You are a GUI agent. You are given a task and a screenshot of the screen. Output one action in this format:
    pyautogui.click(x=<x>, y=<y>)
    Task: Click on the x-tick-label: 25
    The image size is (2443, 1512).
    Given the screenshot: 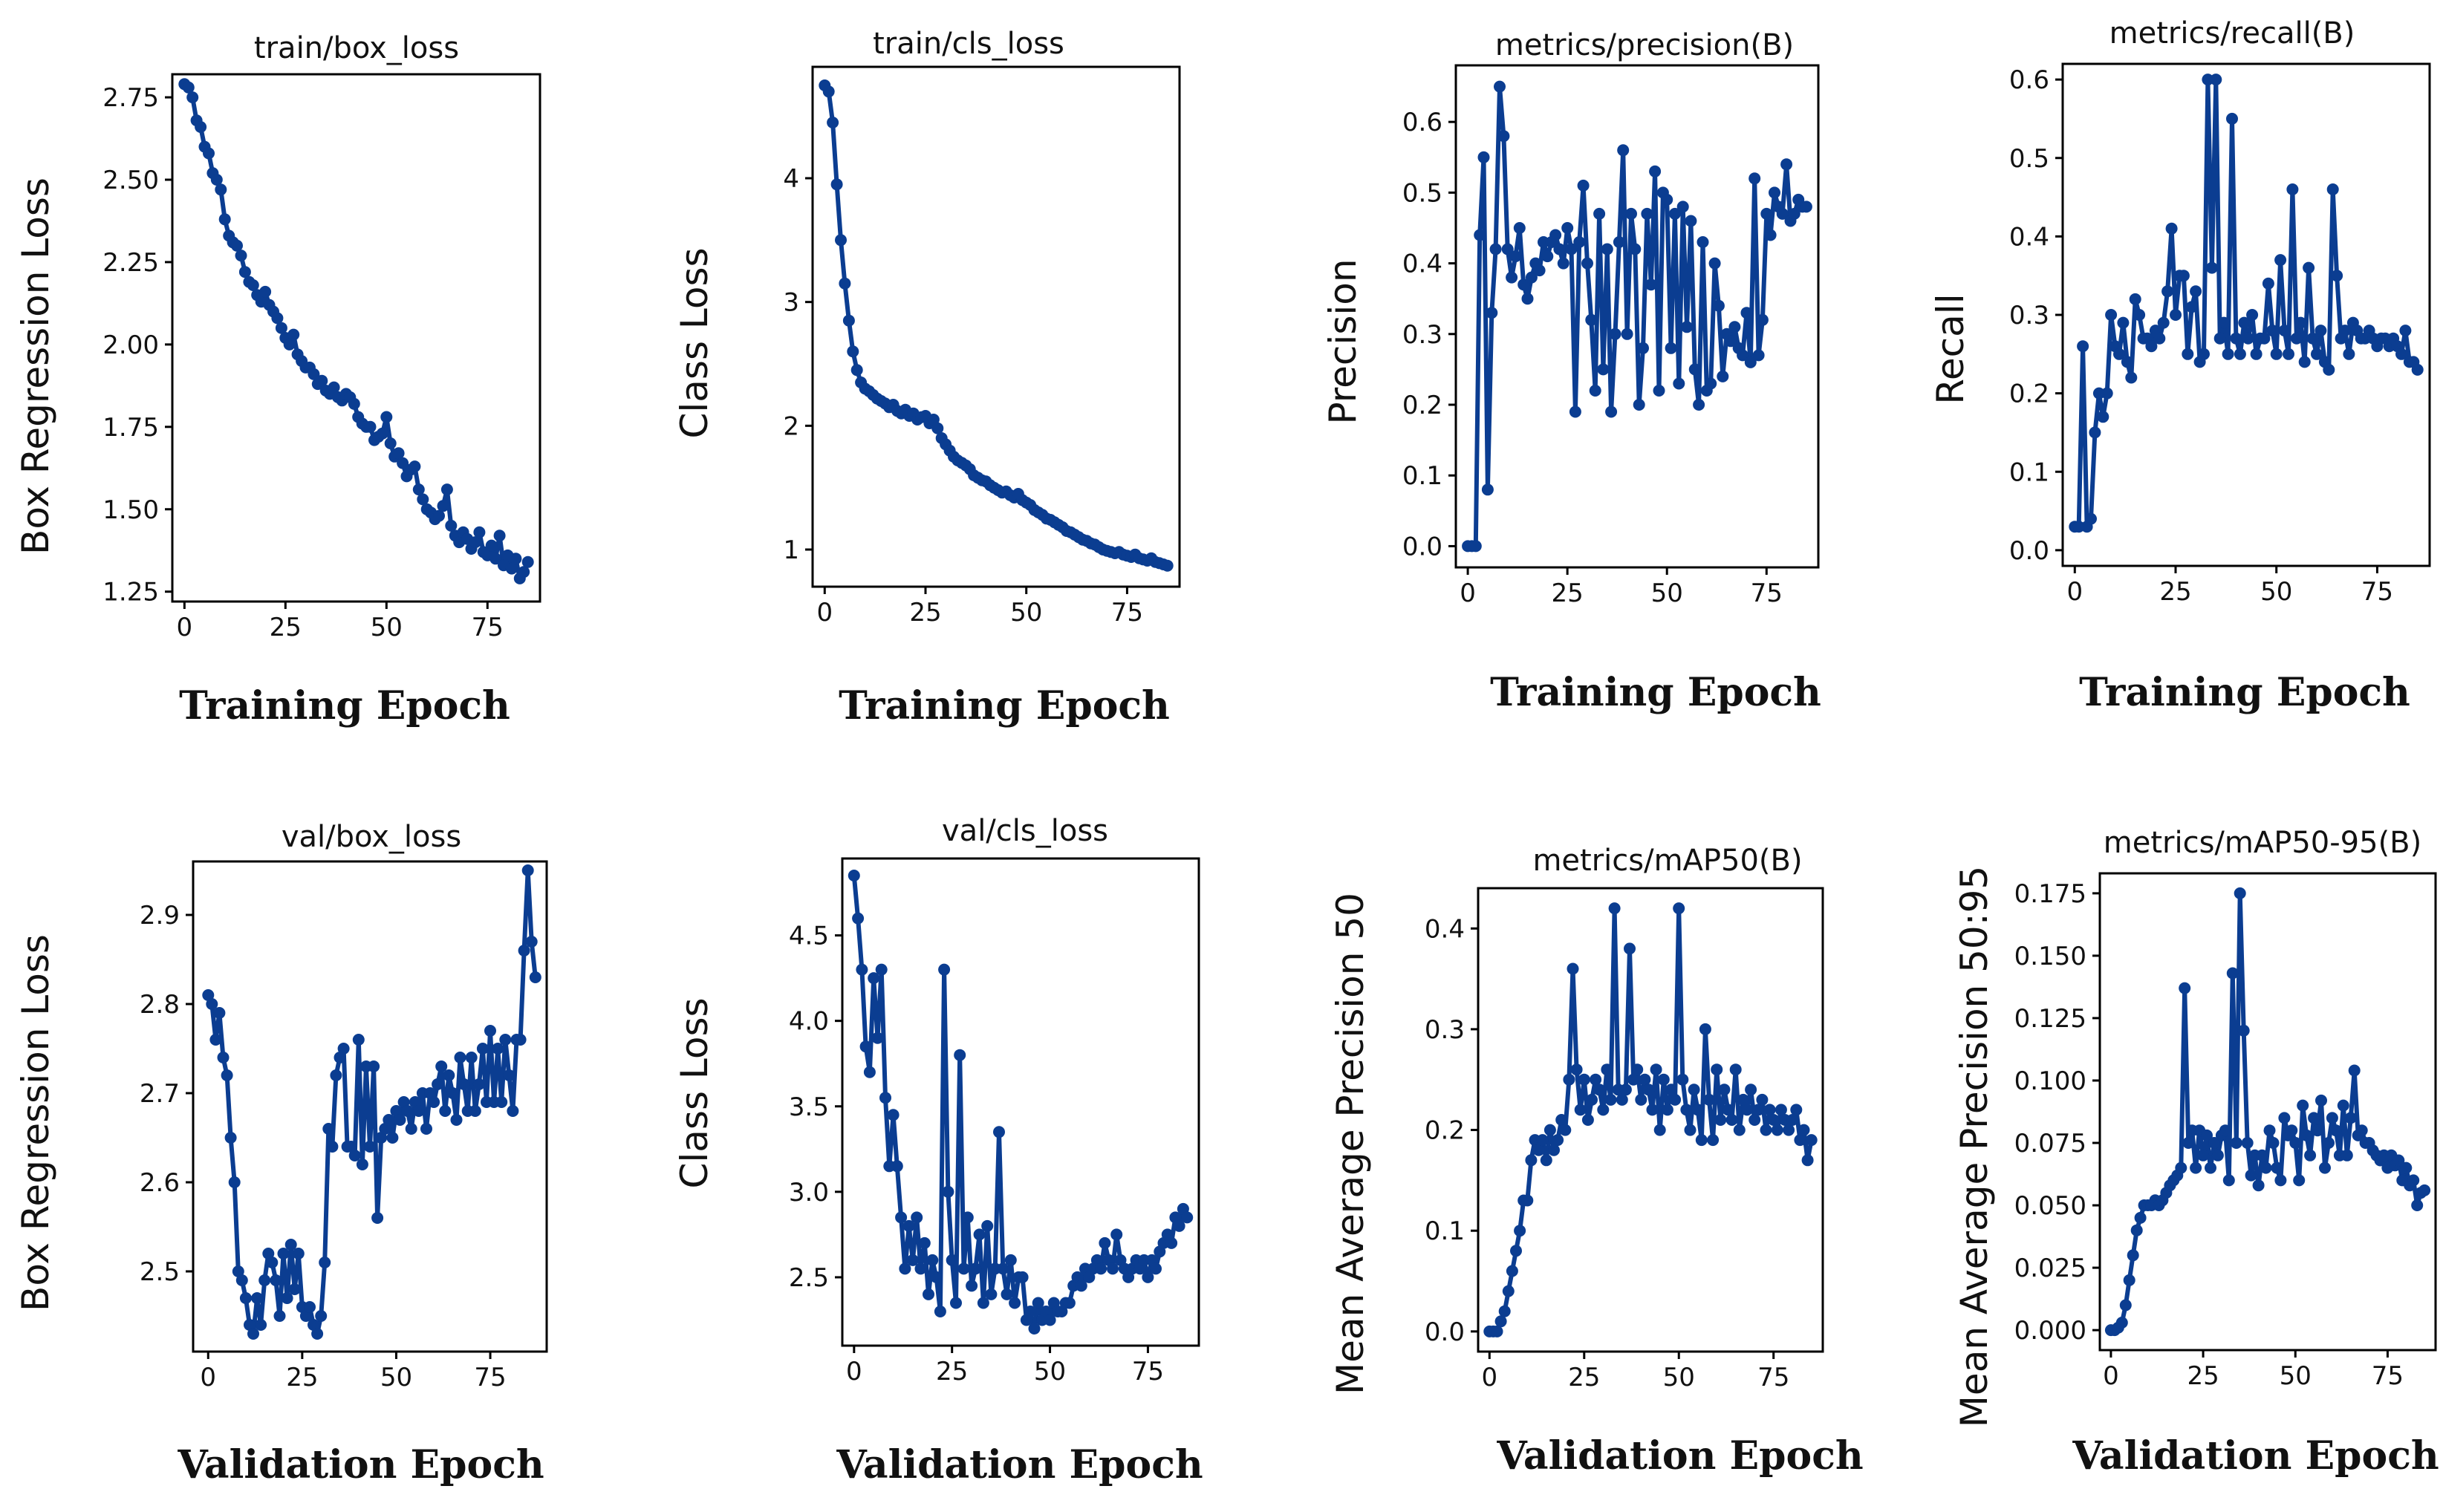 What is the action you would take?
    pyautogui.click(x=1584, y=1377)
    